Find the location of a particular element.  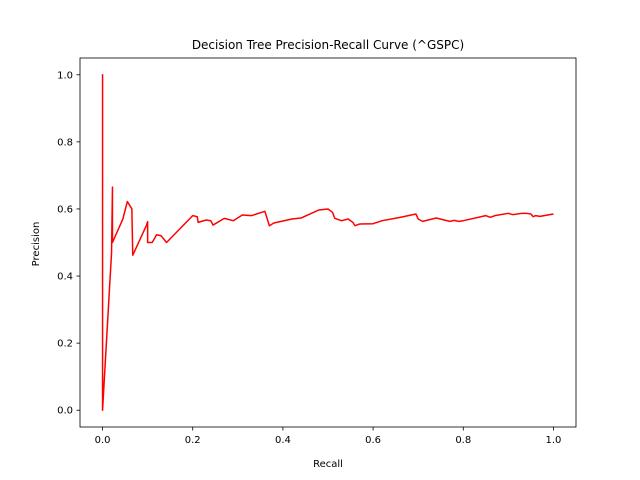

x-tick-label: 0.6 is located at coordinates (373, 440).